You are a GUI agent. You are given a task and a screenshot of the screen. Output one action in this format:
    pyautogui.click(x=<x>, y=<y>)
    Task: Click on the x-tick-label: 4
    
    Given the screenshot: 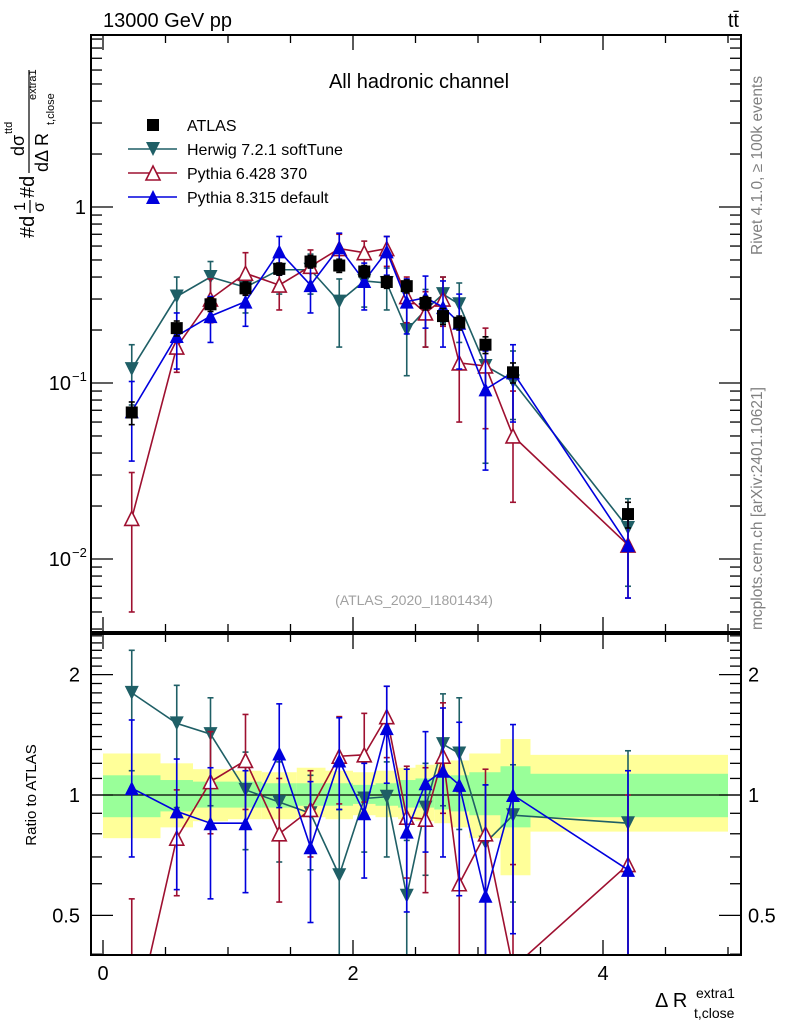 What is the action you would take?
    pyautogui.click(x=602, y=974)
    